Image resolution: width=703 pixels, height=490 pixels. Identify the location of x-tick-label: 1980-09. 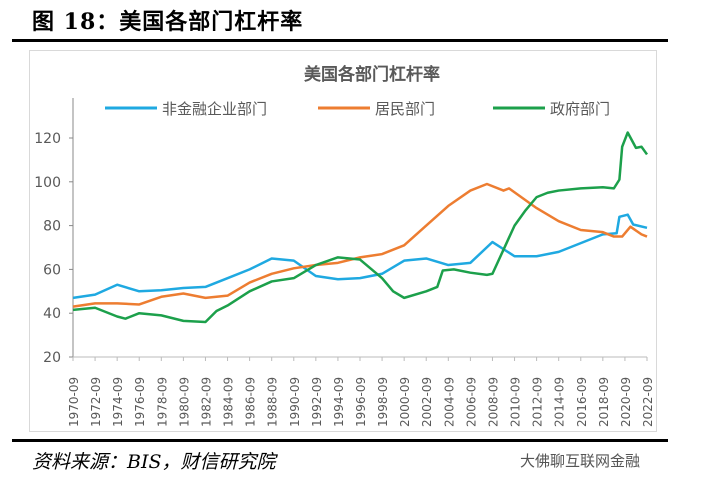
(184, 402).